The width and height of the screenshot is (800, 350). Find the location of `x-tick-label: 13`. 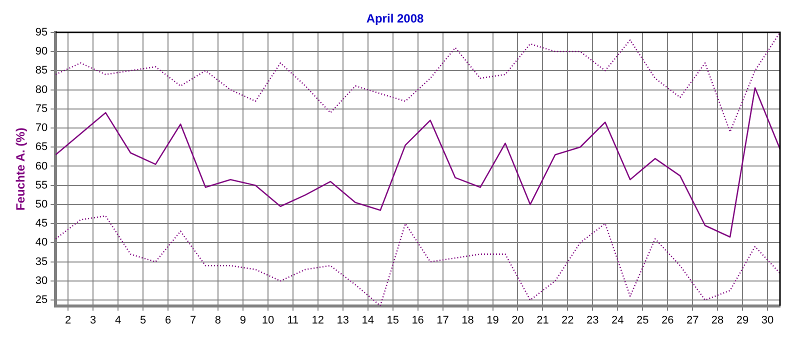

x-tick-label: 13 is located at coordinates (343, 320).